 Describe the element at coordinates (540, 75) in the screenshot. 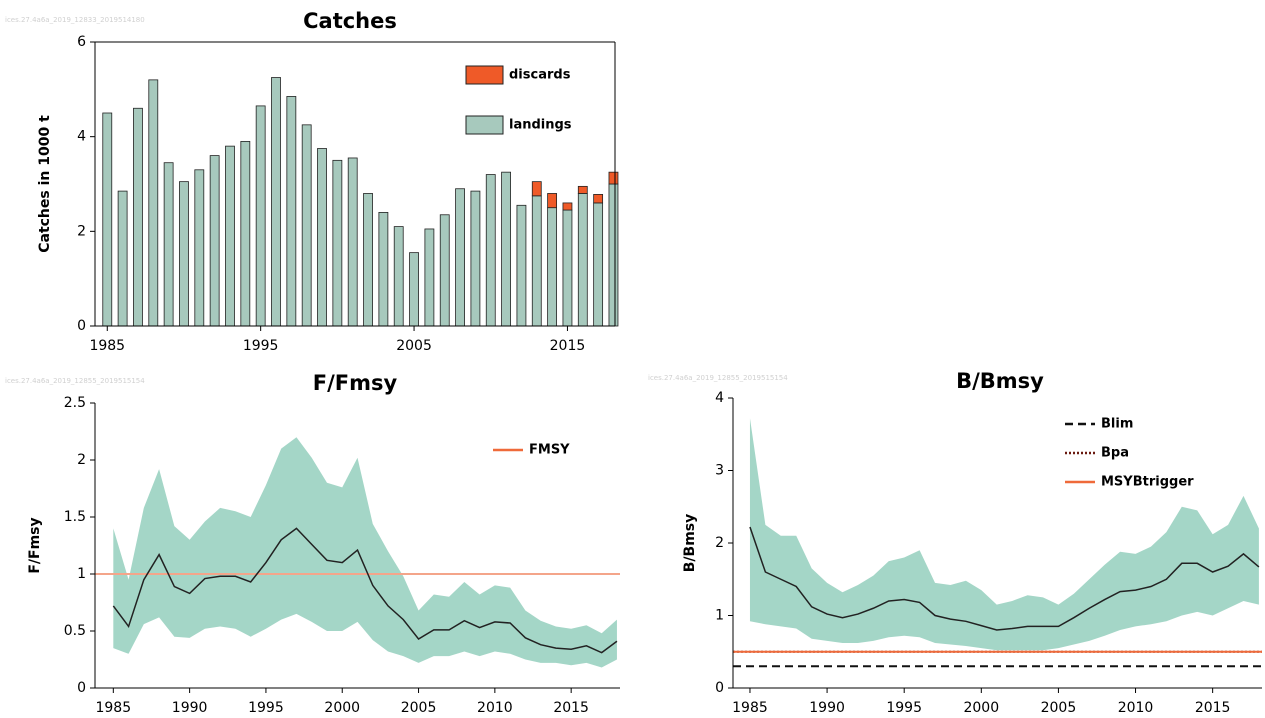

I see `legend-label: discards` at that location.